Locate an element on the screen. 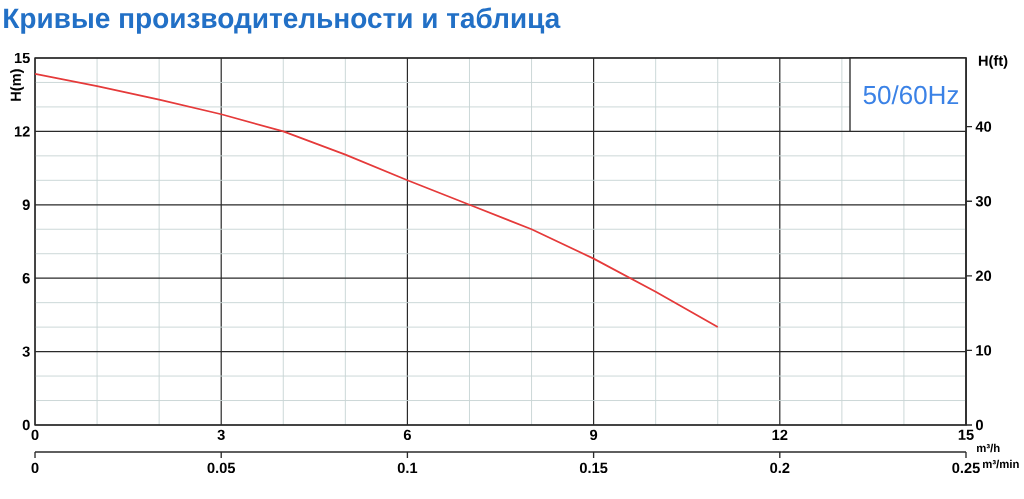  x2-tick-label: 0.2 is located at coordinates (780, 468).